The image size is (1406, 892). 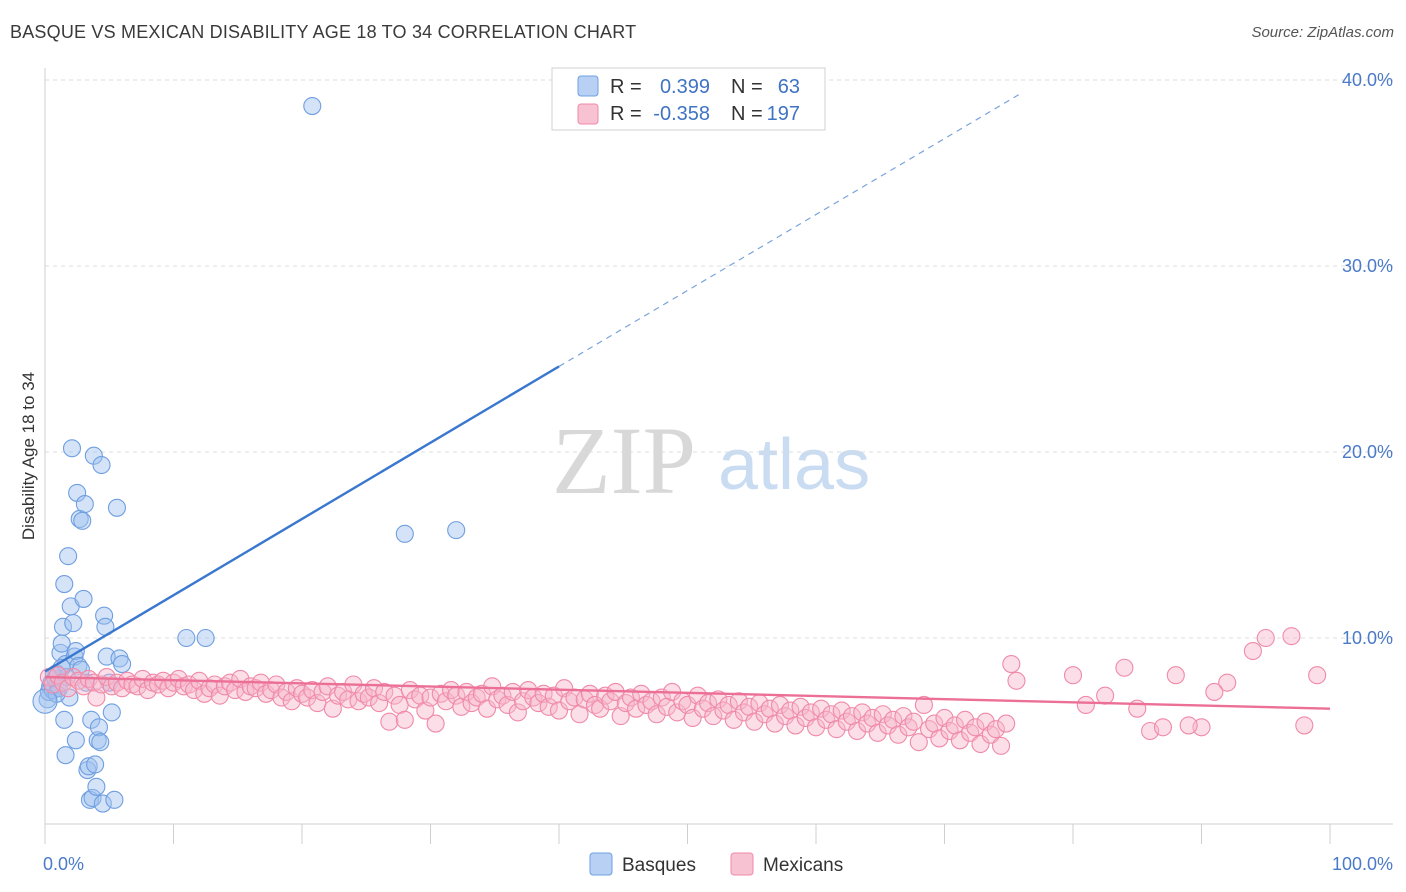 What do you see at coordinates (687, 692) in the screenshot?
I see `mexican-trend-line` at bounding box center [687, 692].